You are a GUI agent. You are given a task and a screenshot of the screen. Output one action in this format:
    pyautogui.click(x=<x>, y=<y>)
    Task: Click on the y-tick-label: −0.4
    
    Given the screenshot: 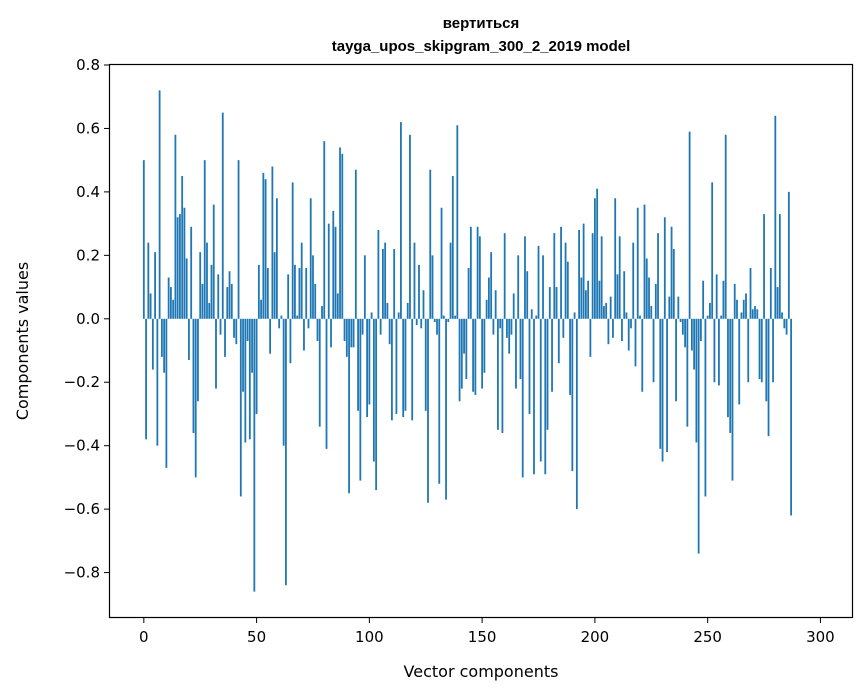 What is the action you would take?
    pyautogui.click(x=82, y=446)
    